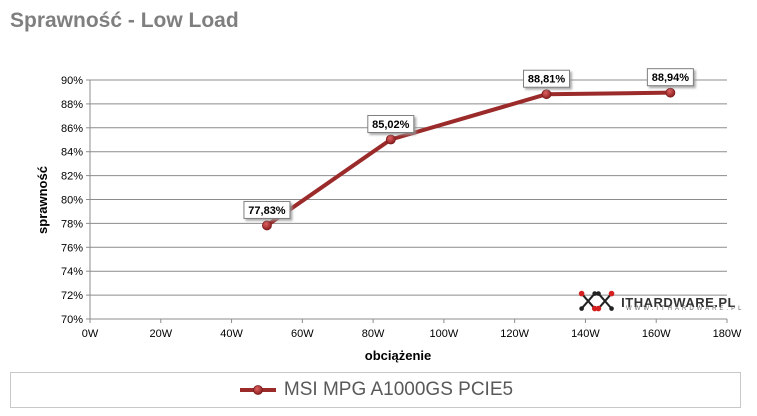 The image size is (757, 416). What do you see at coordinates (398, 355) in the screenshot?
I see `x-axis-label: obciążenie` at bounding box center [398, 355].